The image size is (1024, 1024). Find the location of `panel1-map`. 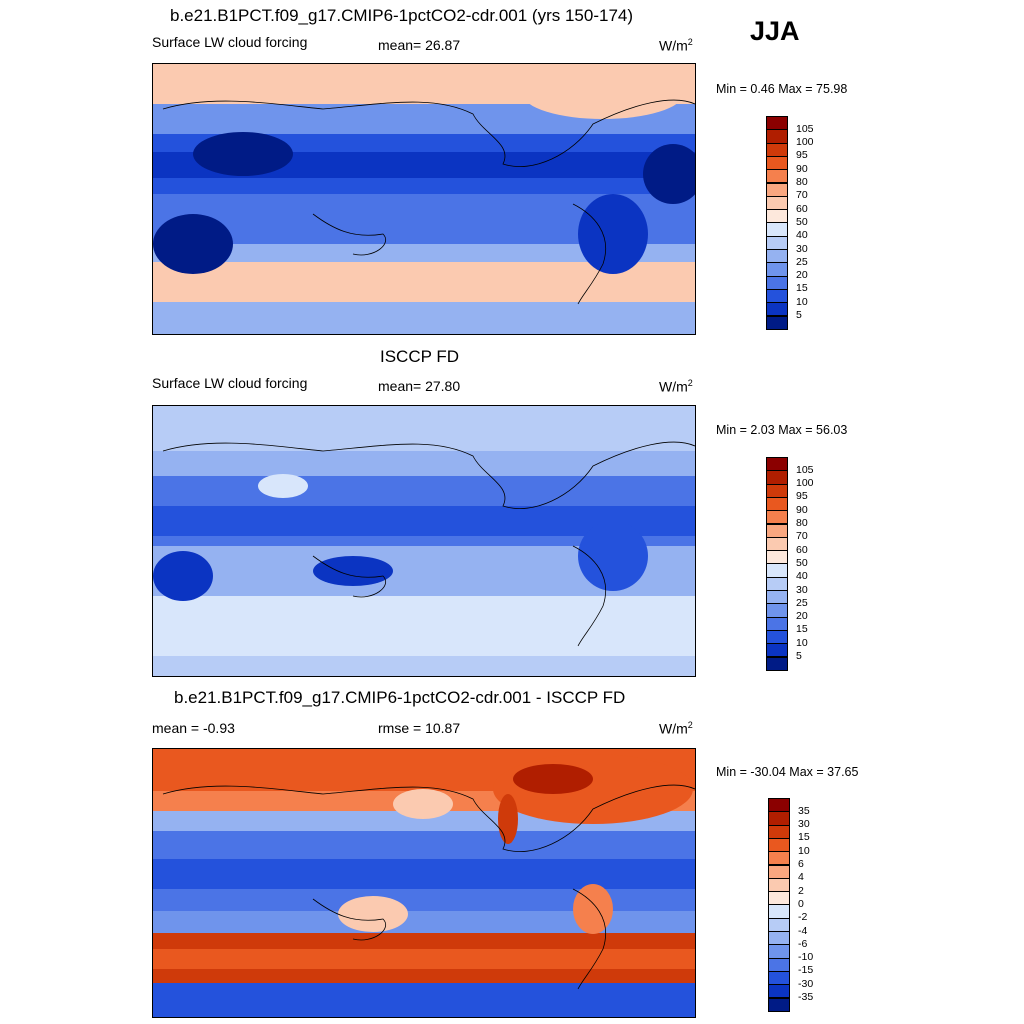

panel1-map is located at coordinates (424, 199).